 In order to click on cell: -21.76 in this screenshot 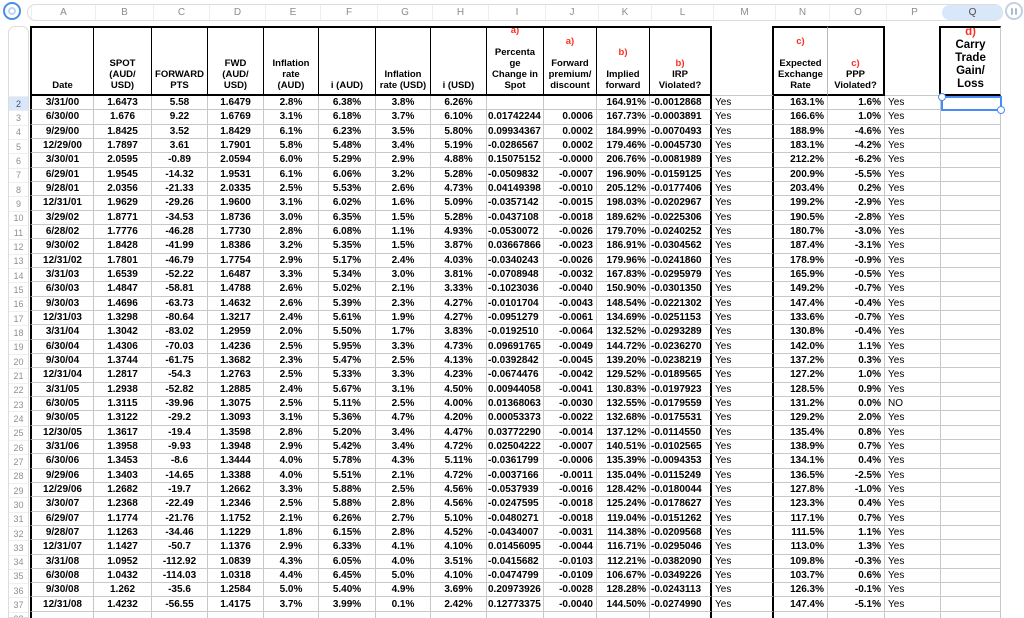, I will do `click(180, 518)`.